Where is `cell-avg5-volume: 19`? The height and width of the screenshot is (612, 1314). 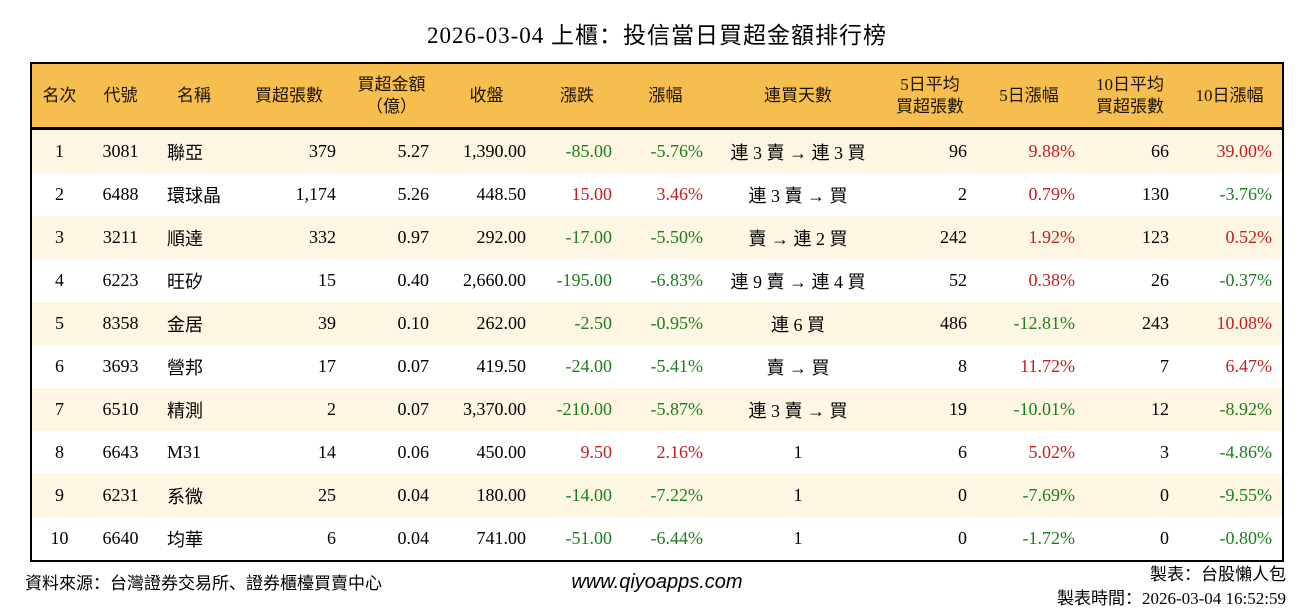 cell-avg5-volume: 19 is located at coordinates (930, 409).